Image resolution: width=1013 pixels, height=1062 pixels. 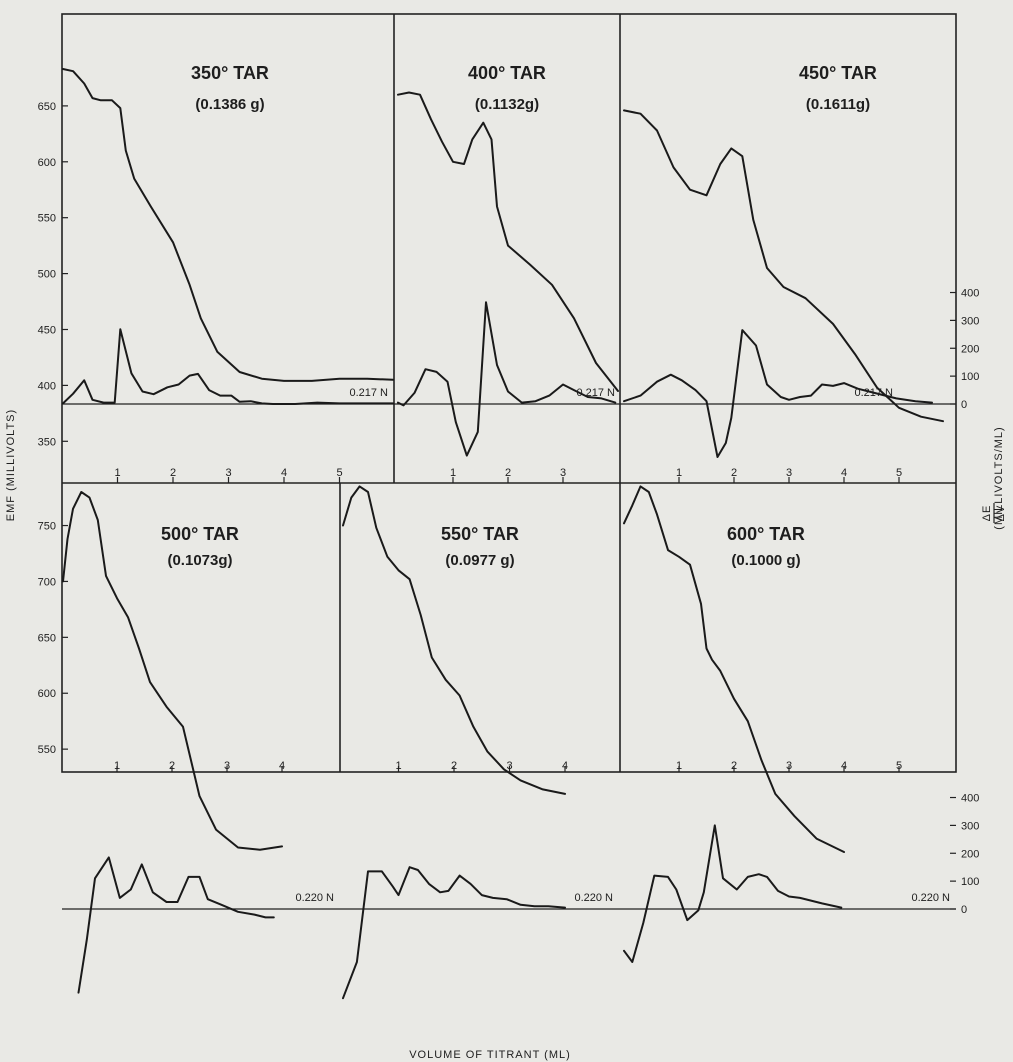 I want to click on emf-tick-label: 500, so click(x=47, y=275).